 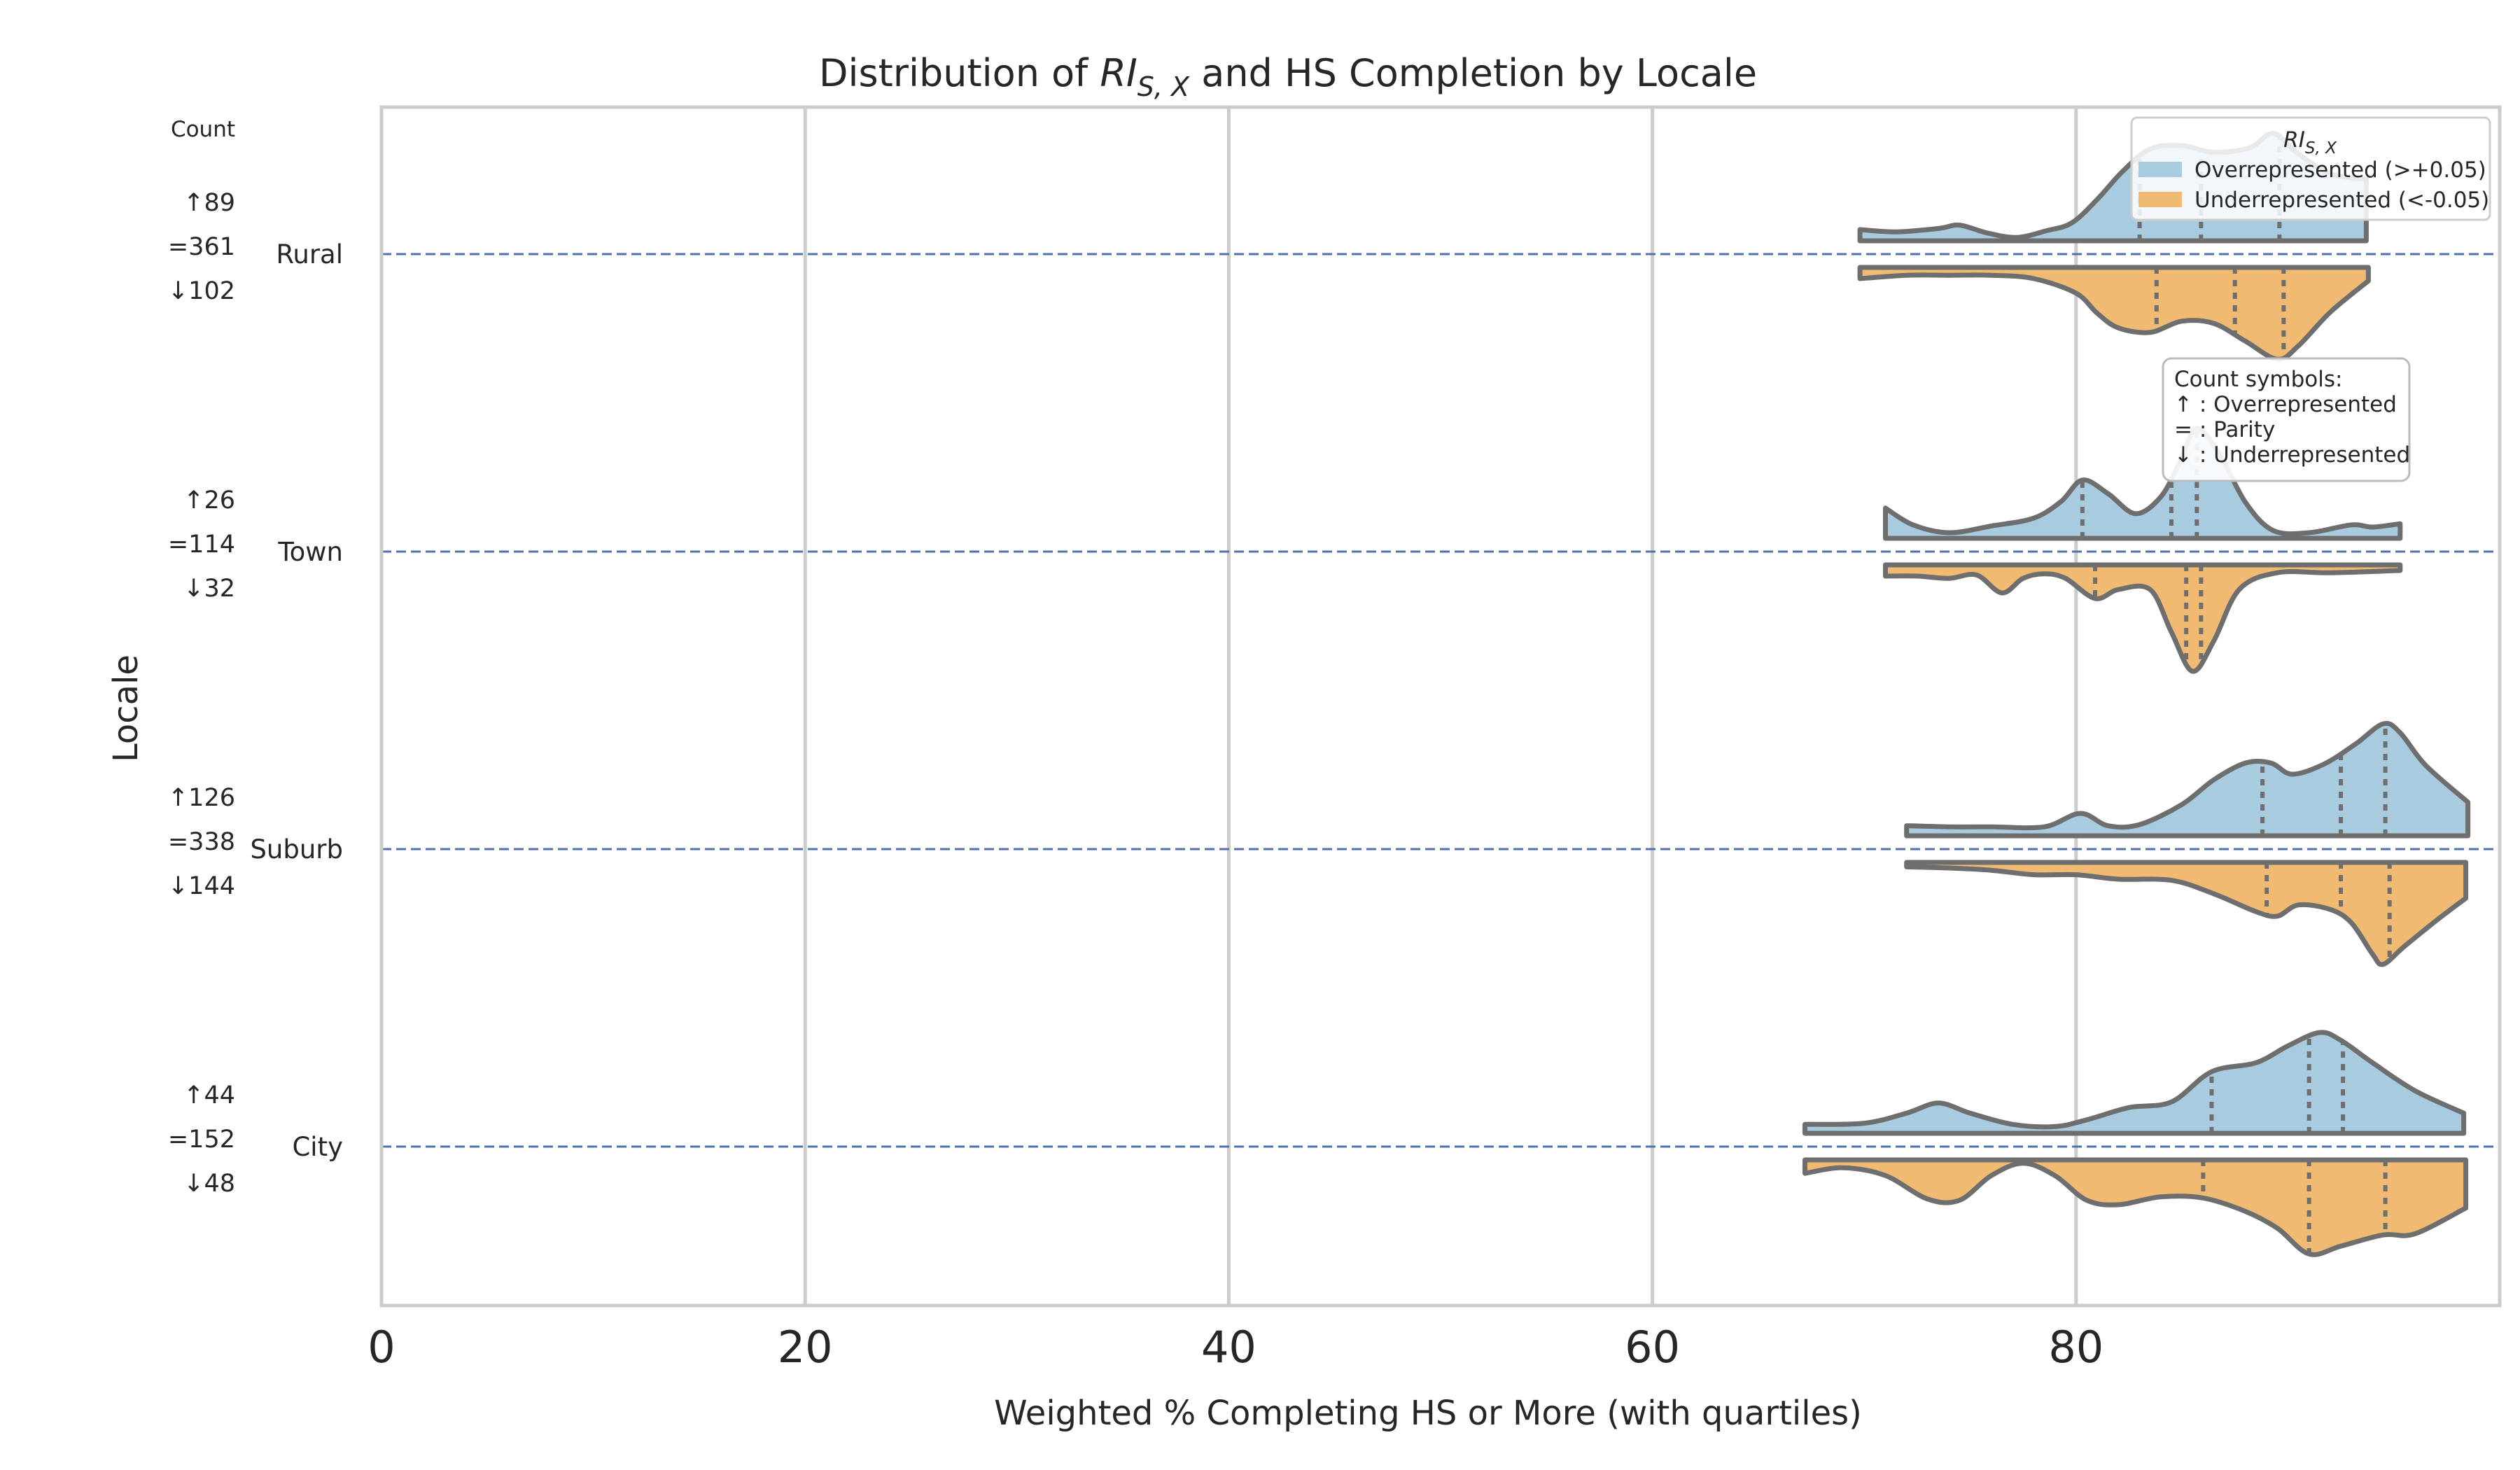 I want to click on legend-title: RIS, X, so click(x=2310, y=142).